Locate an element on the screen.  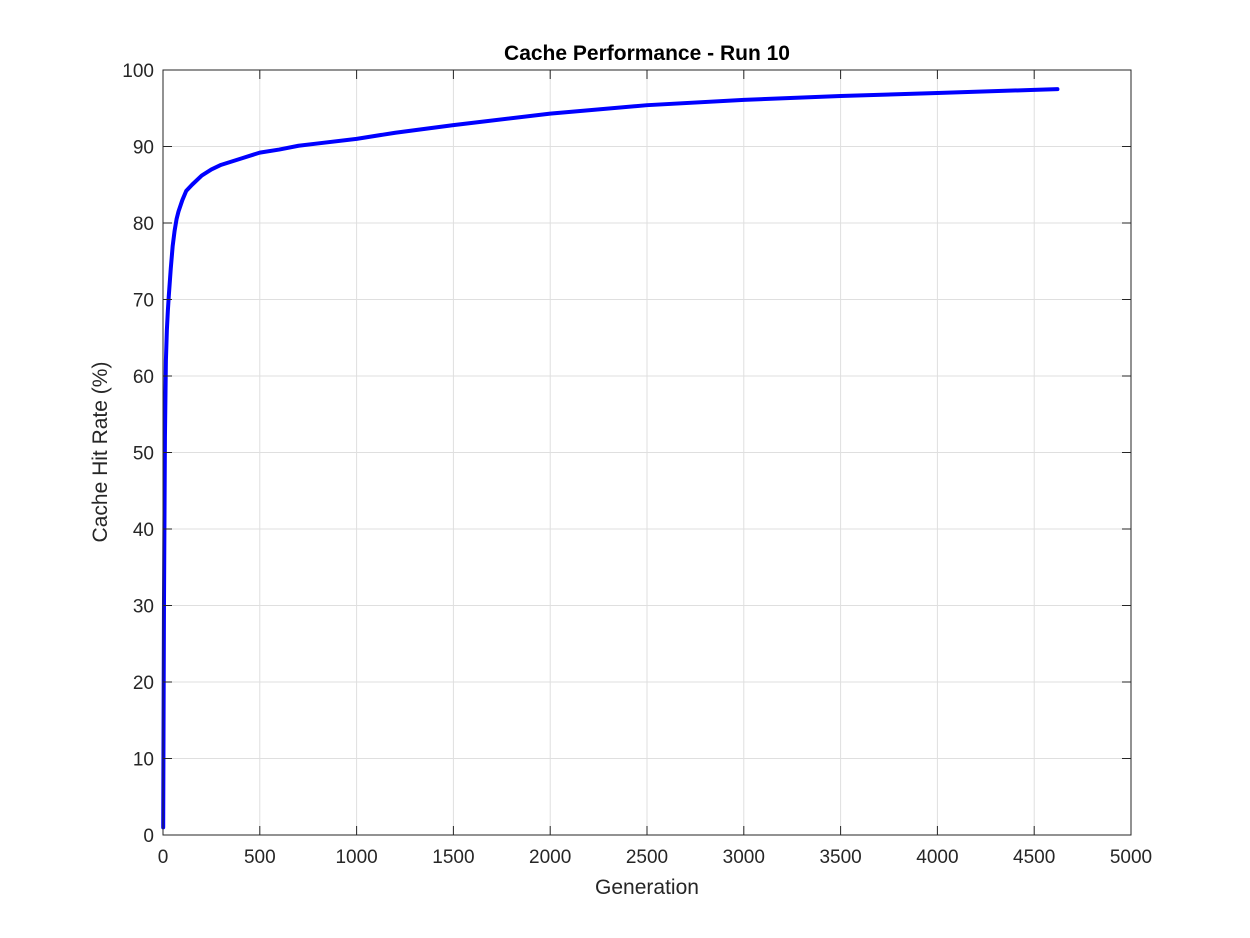
x-tick-label: 1500 is located at coordinates (453, 857).